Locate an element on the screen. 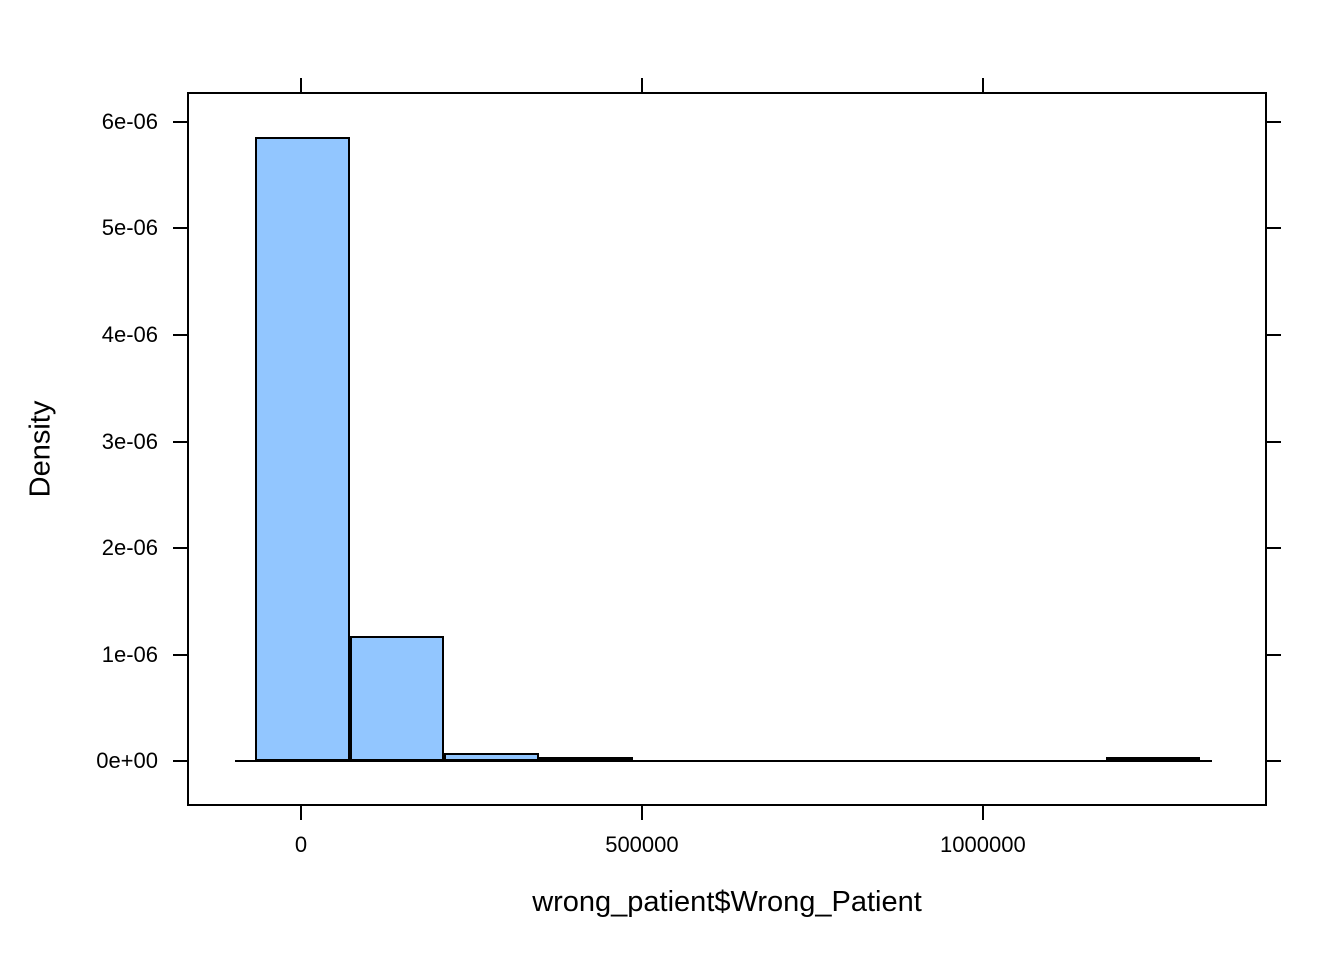  y-tick-label: 5e-06 is located at coordinates (129, 228).